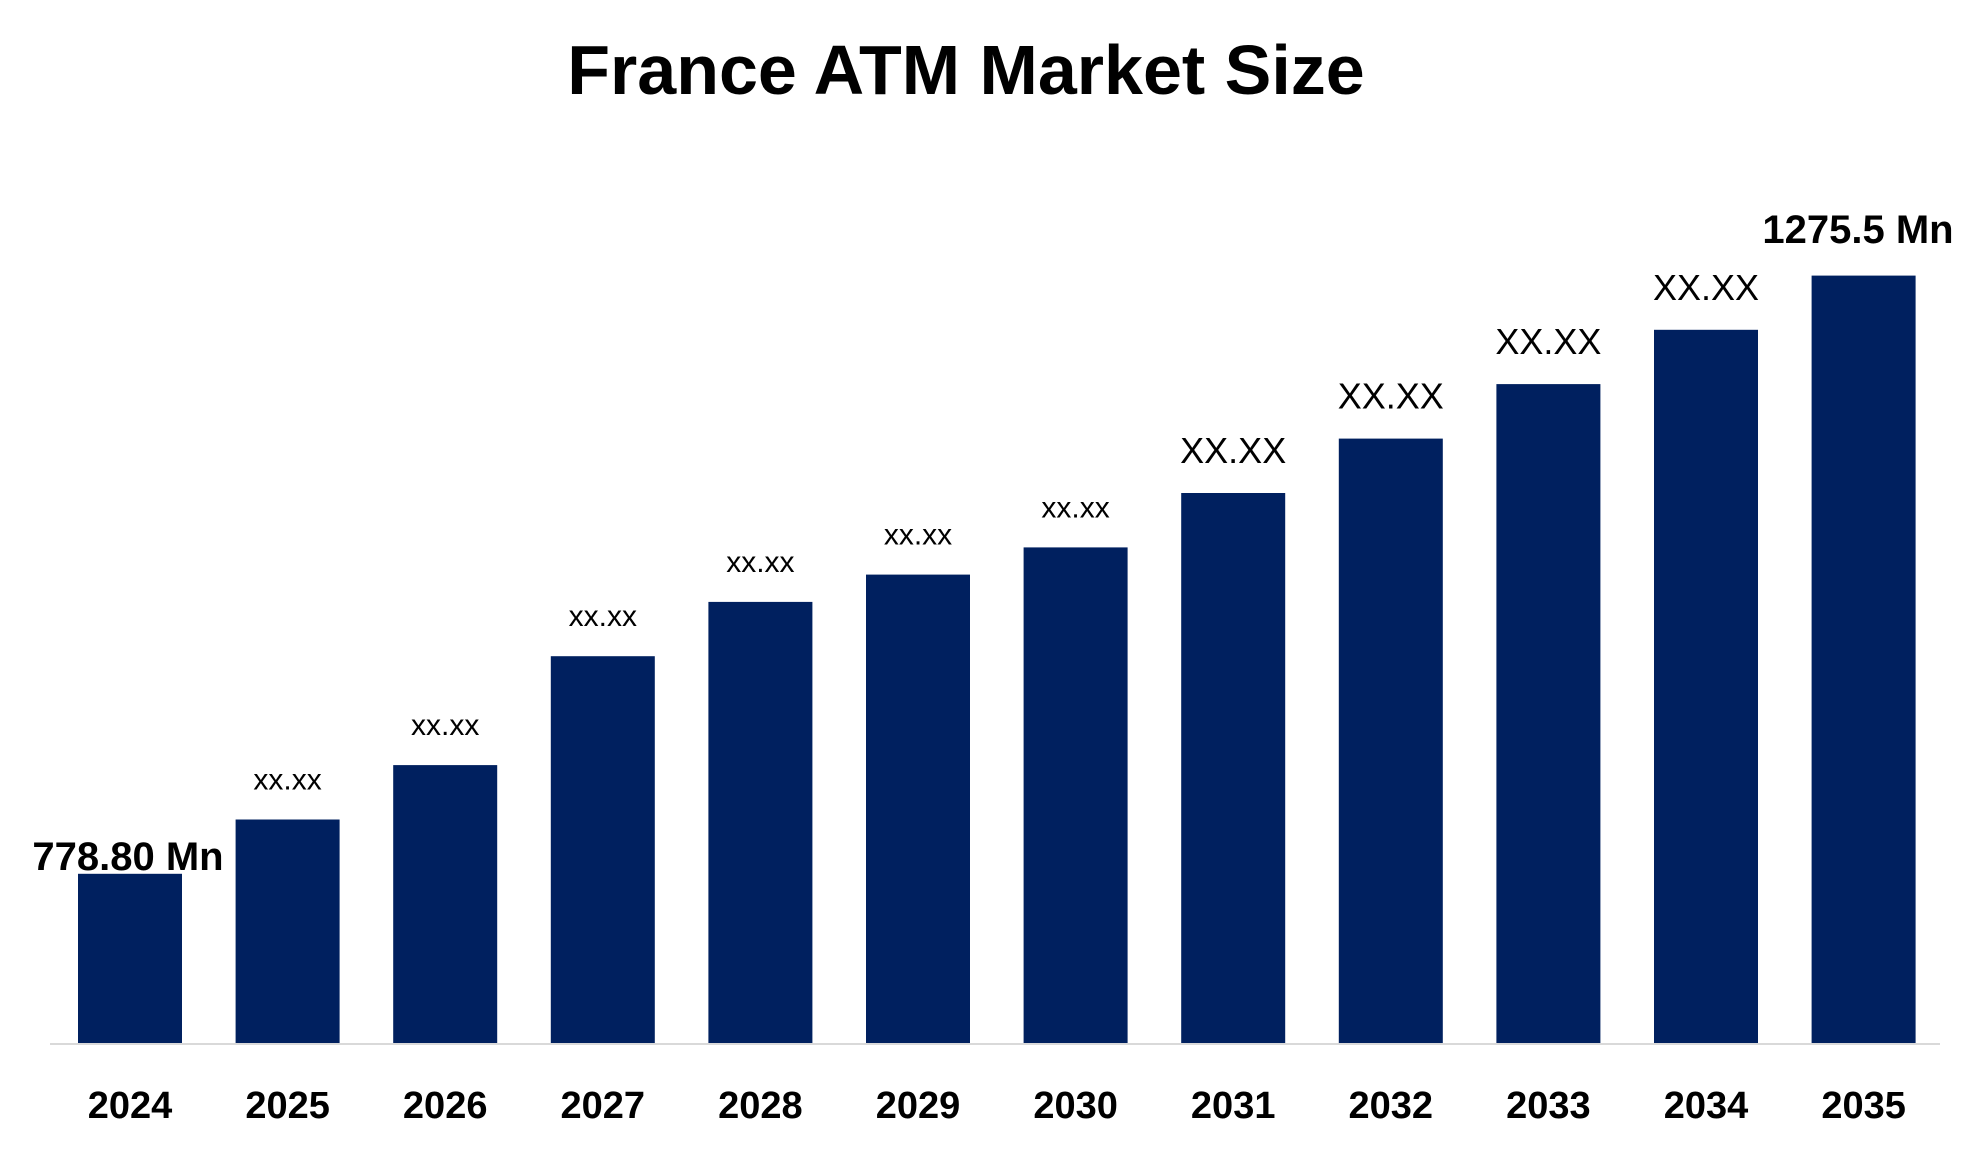 The width and height of the screenshot is (1980, 1155). What do you see at coordinates (287, 931) in the screenshot?
I see `bar-2025` at bounding box center [287, 931].